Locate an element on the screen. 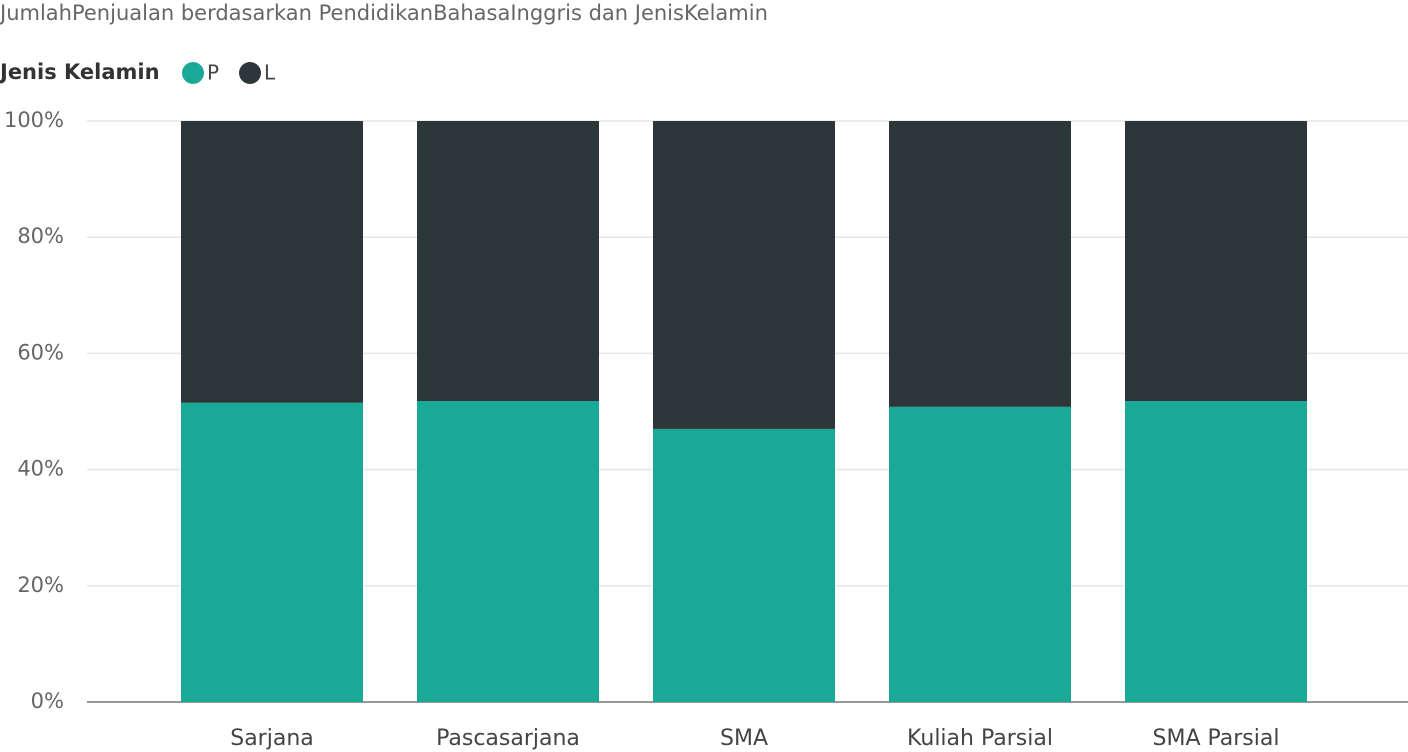 The height and width of the screenshot is (752, 1408). y-tick-label: 40% is located at coordinates (40, 469).